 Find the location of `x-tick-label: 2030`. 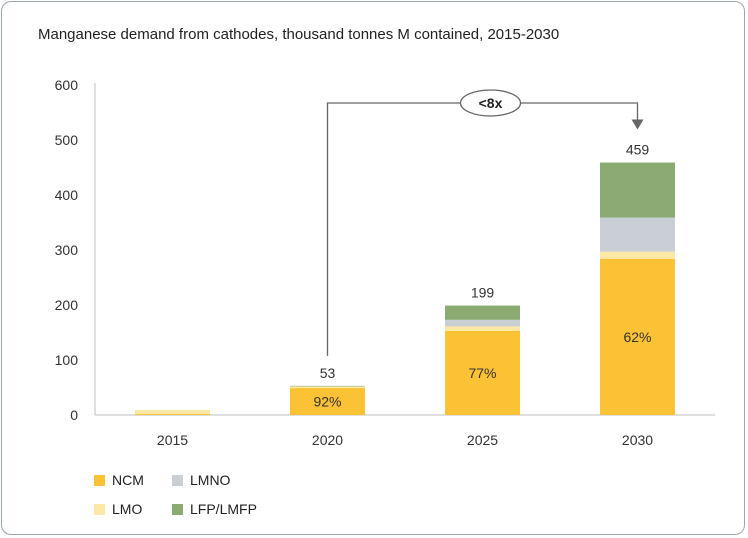

x-tick-label: 2030 is located at coordinates (637, 440).